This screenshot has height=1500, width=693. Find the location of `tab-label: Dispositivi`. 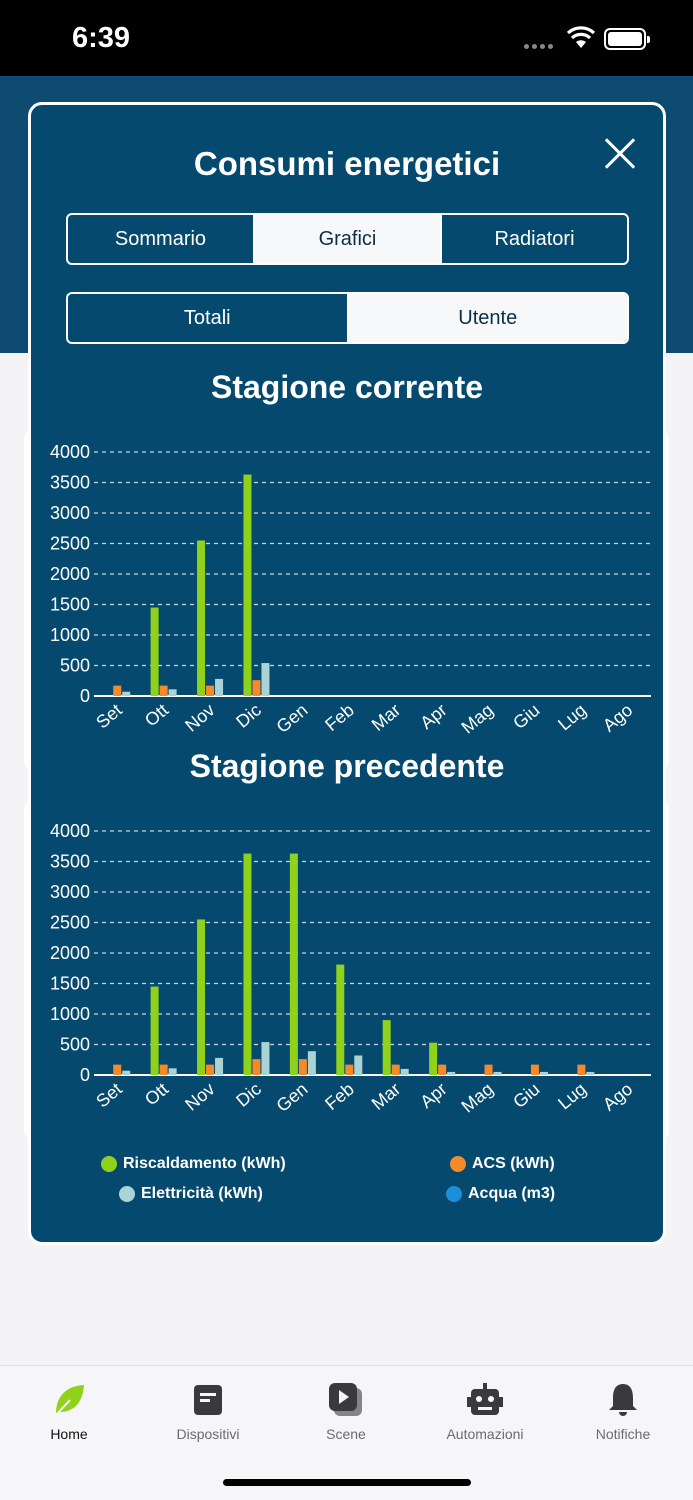

tab-label: Dispositivi is located at coordinates (208, 1434).